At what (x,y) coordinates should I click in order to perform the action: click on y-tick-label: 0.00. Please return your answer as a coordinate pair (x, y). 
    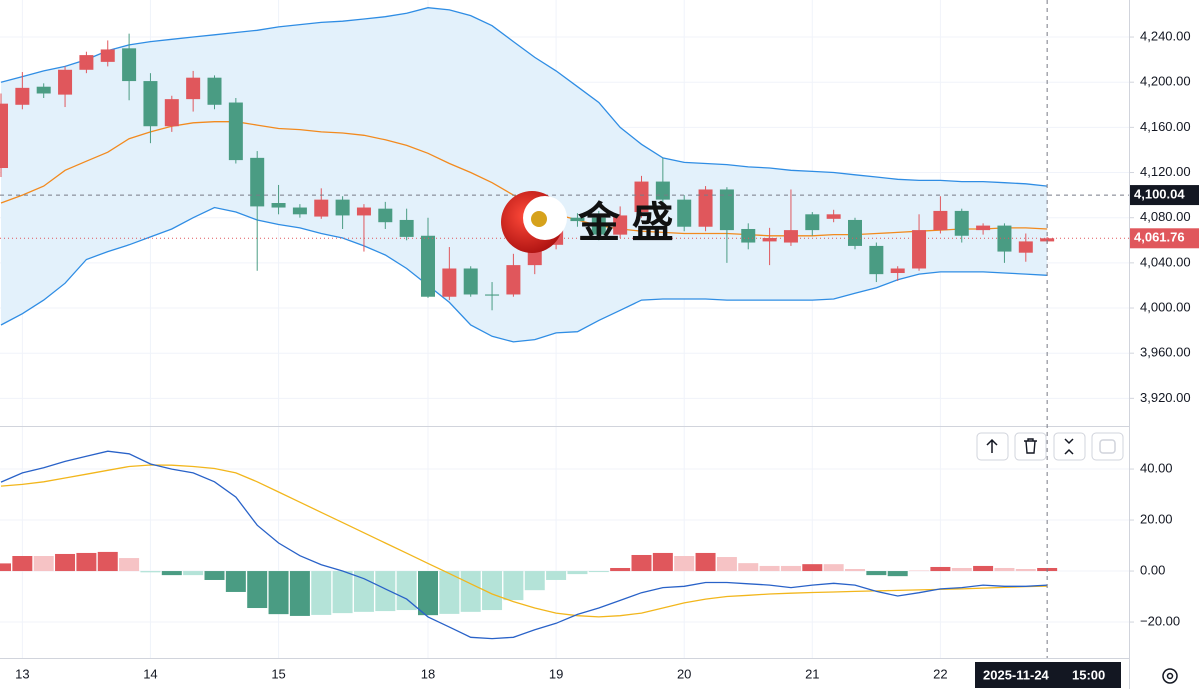
    Looking at the image, I should click on (1152, 569).